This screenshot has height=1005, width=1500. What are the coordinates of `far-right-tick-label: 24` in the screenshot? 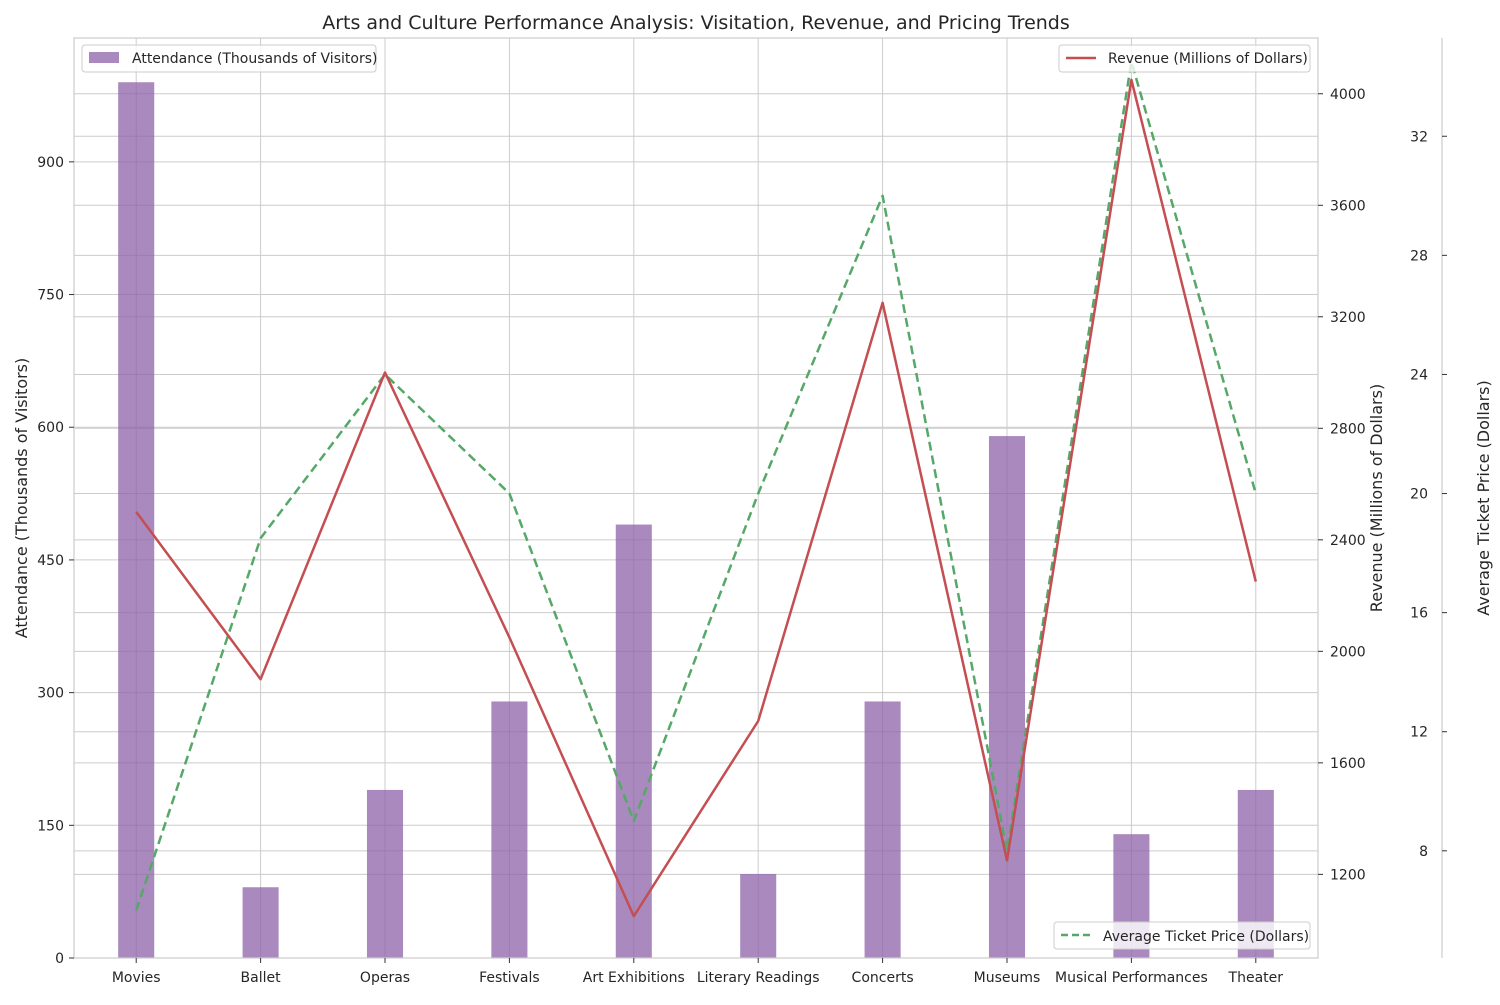 It's located at (1419, 375).